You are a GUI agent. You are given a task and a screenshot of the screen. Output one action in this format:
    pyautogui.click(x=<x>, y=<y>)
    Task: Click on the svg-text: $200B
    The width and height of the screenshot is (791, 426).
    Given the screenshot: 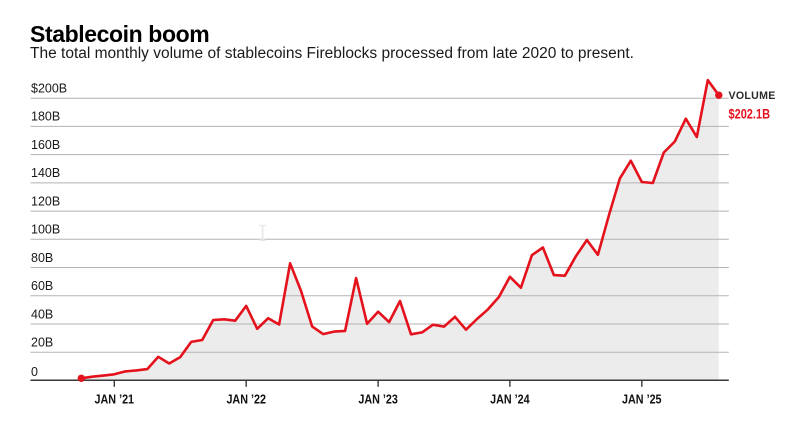 What is the action you would take?
    pyautogui.click(x=49, y=89)
    